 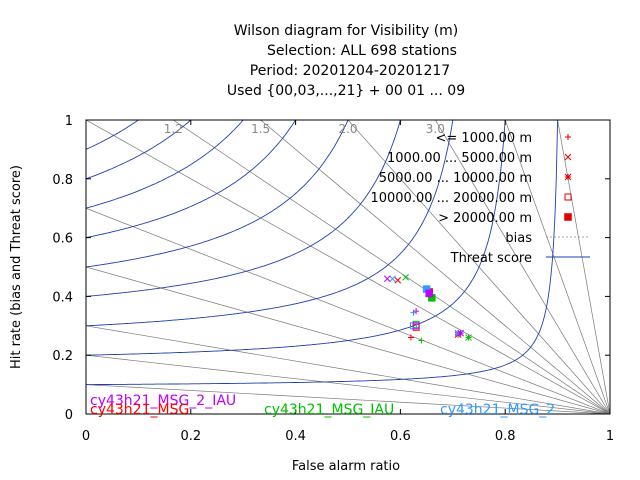 What do you see at coordinates (497, 410) in the screenshot?
I see `experiment-label: cy43h21_MSG_2` at bounding box center [497, 410].